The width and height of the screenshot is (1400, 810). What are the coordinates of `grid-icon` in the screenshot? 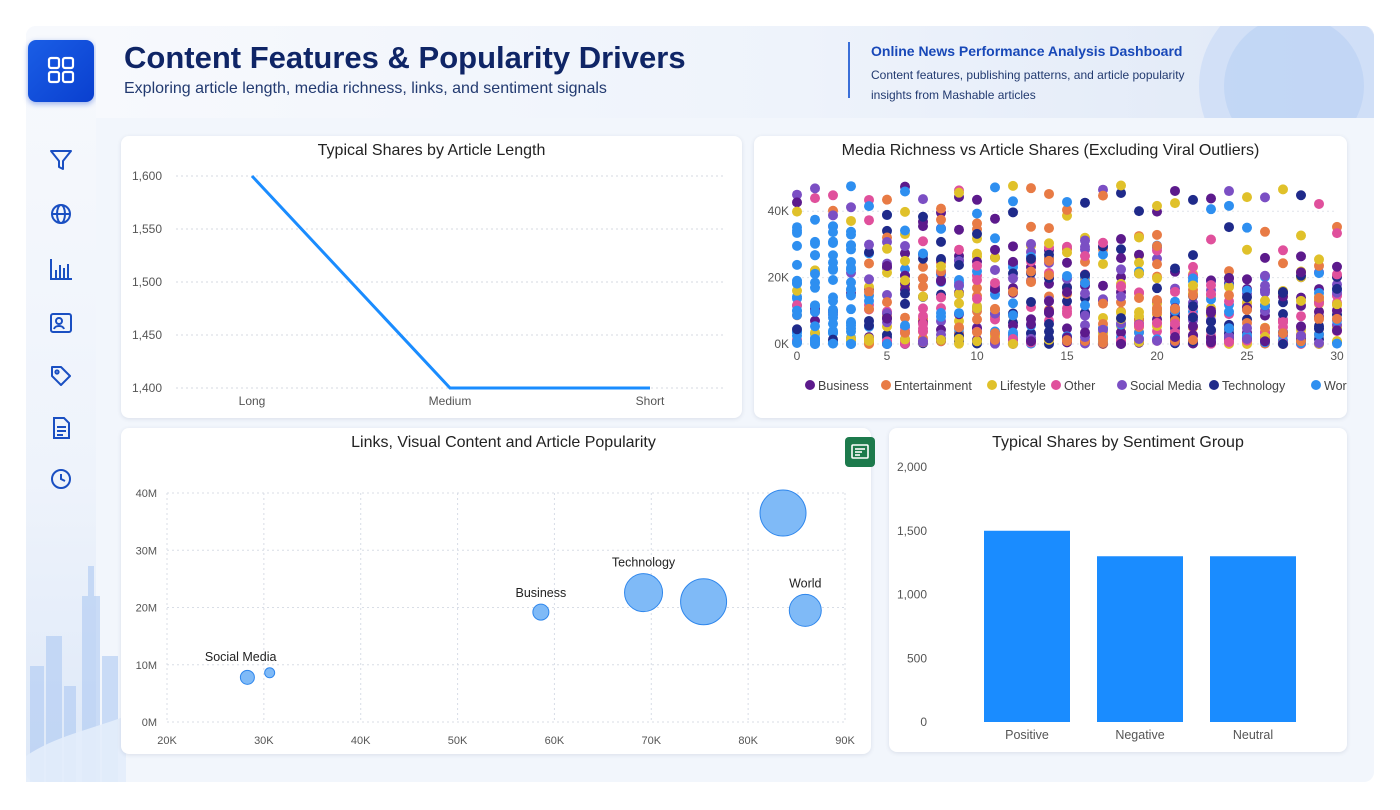 It's located at (61, 70).